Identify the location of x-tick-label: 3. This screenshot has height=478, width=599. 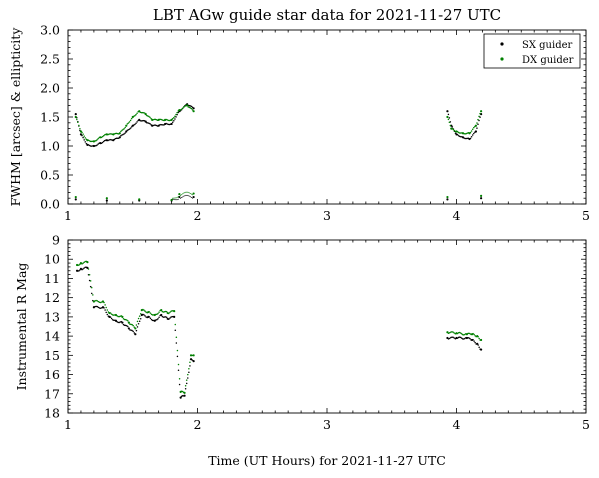
(327, 424).